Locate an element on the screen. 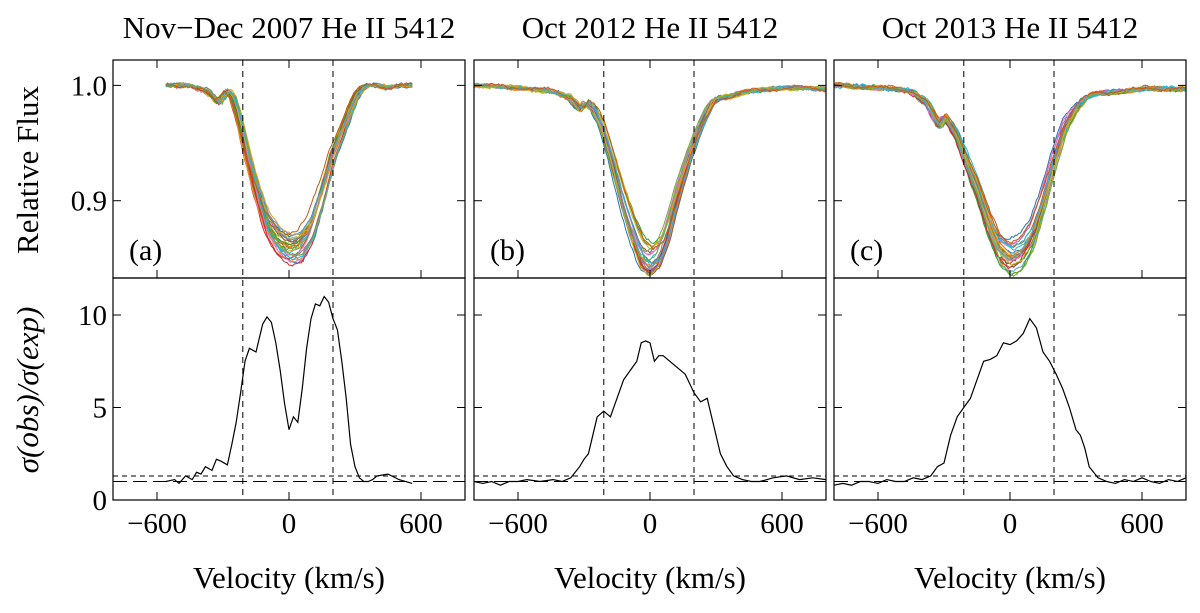 The height and width of the screenshot is (613, 1200). panel-label: (c) is located at coordinates (866, 250).